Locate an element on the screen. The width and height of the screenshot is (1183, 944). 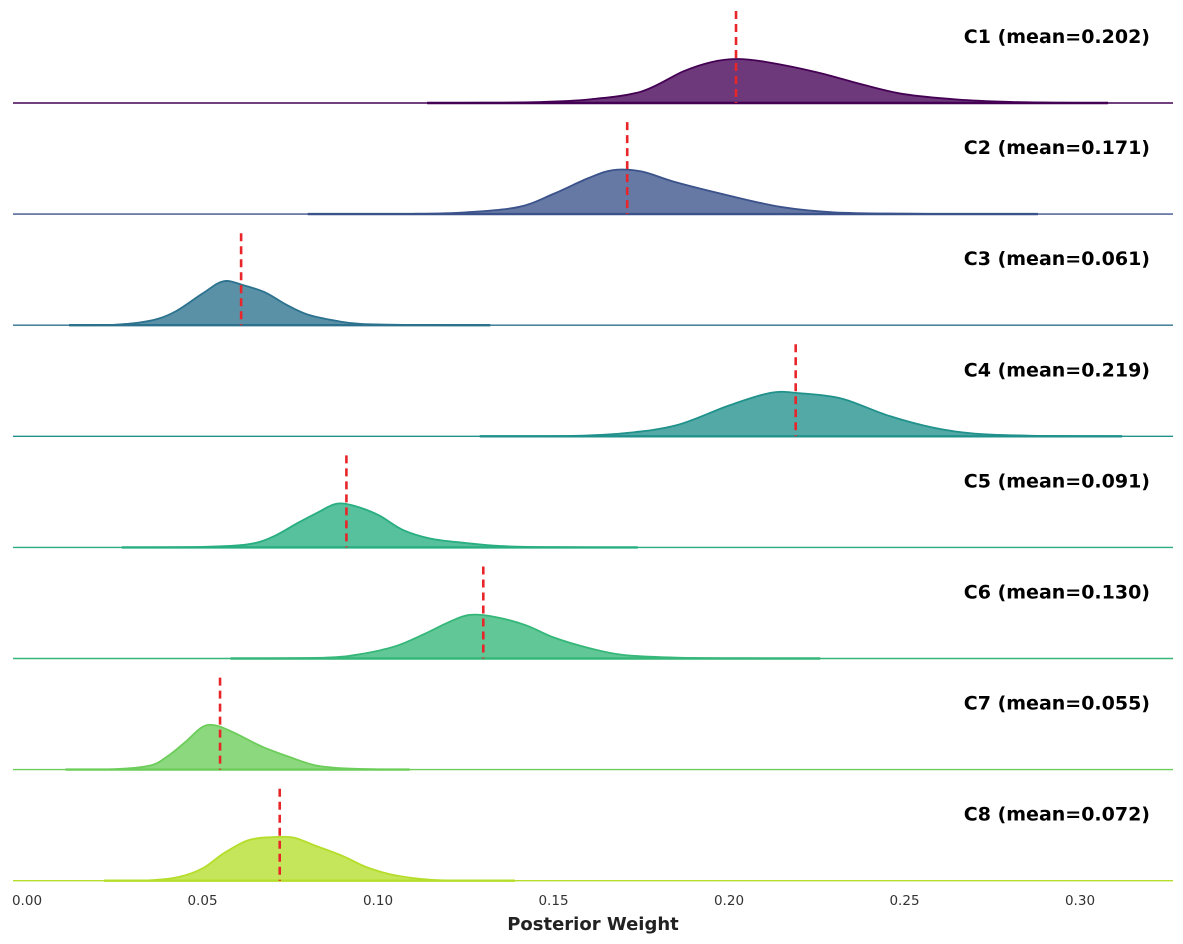
x-axis: 0.00 0.05 0.10 0.15 0.20 0.25 0.30 is located at coordinates (553, 901).